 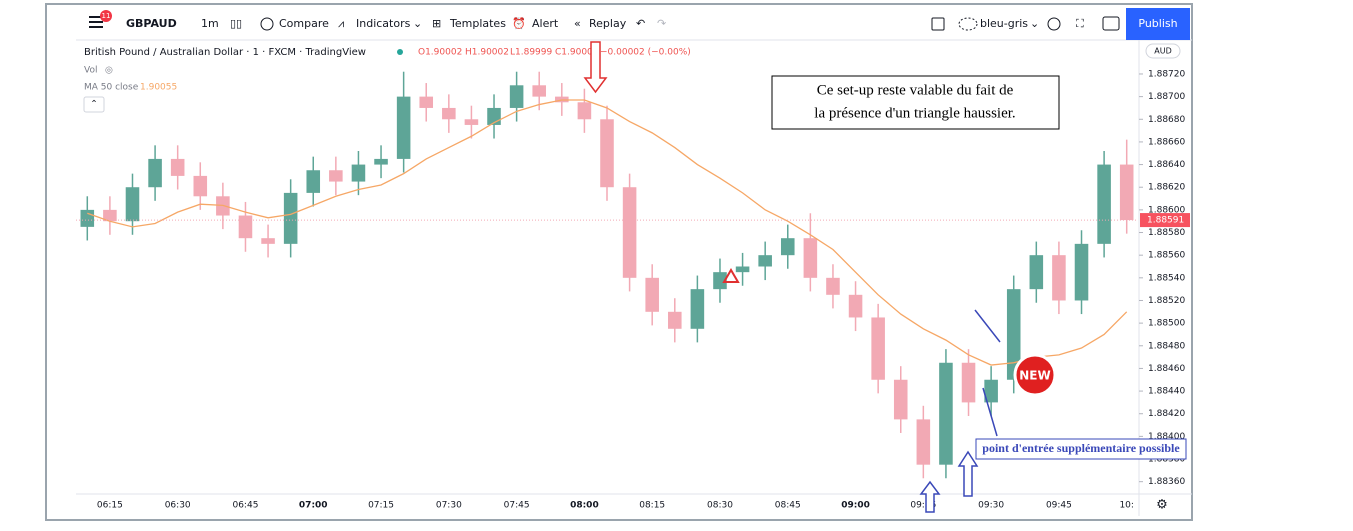 What do you see at coordinates (645, 53) in the screenshot?
I see `ohlc-change: −0.00002 (−0.00%)` at bounding box center [645, 53].